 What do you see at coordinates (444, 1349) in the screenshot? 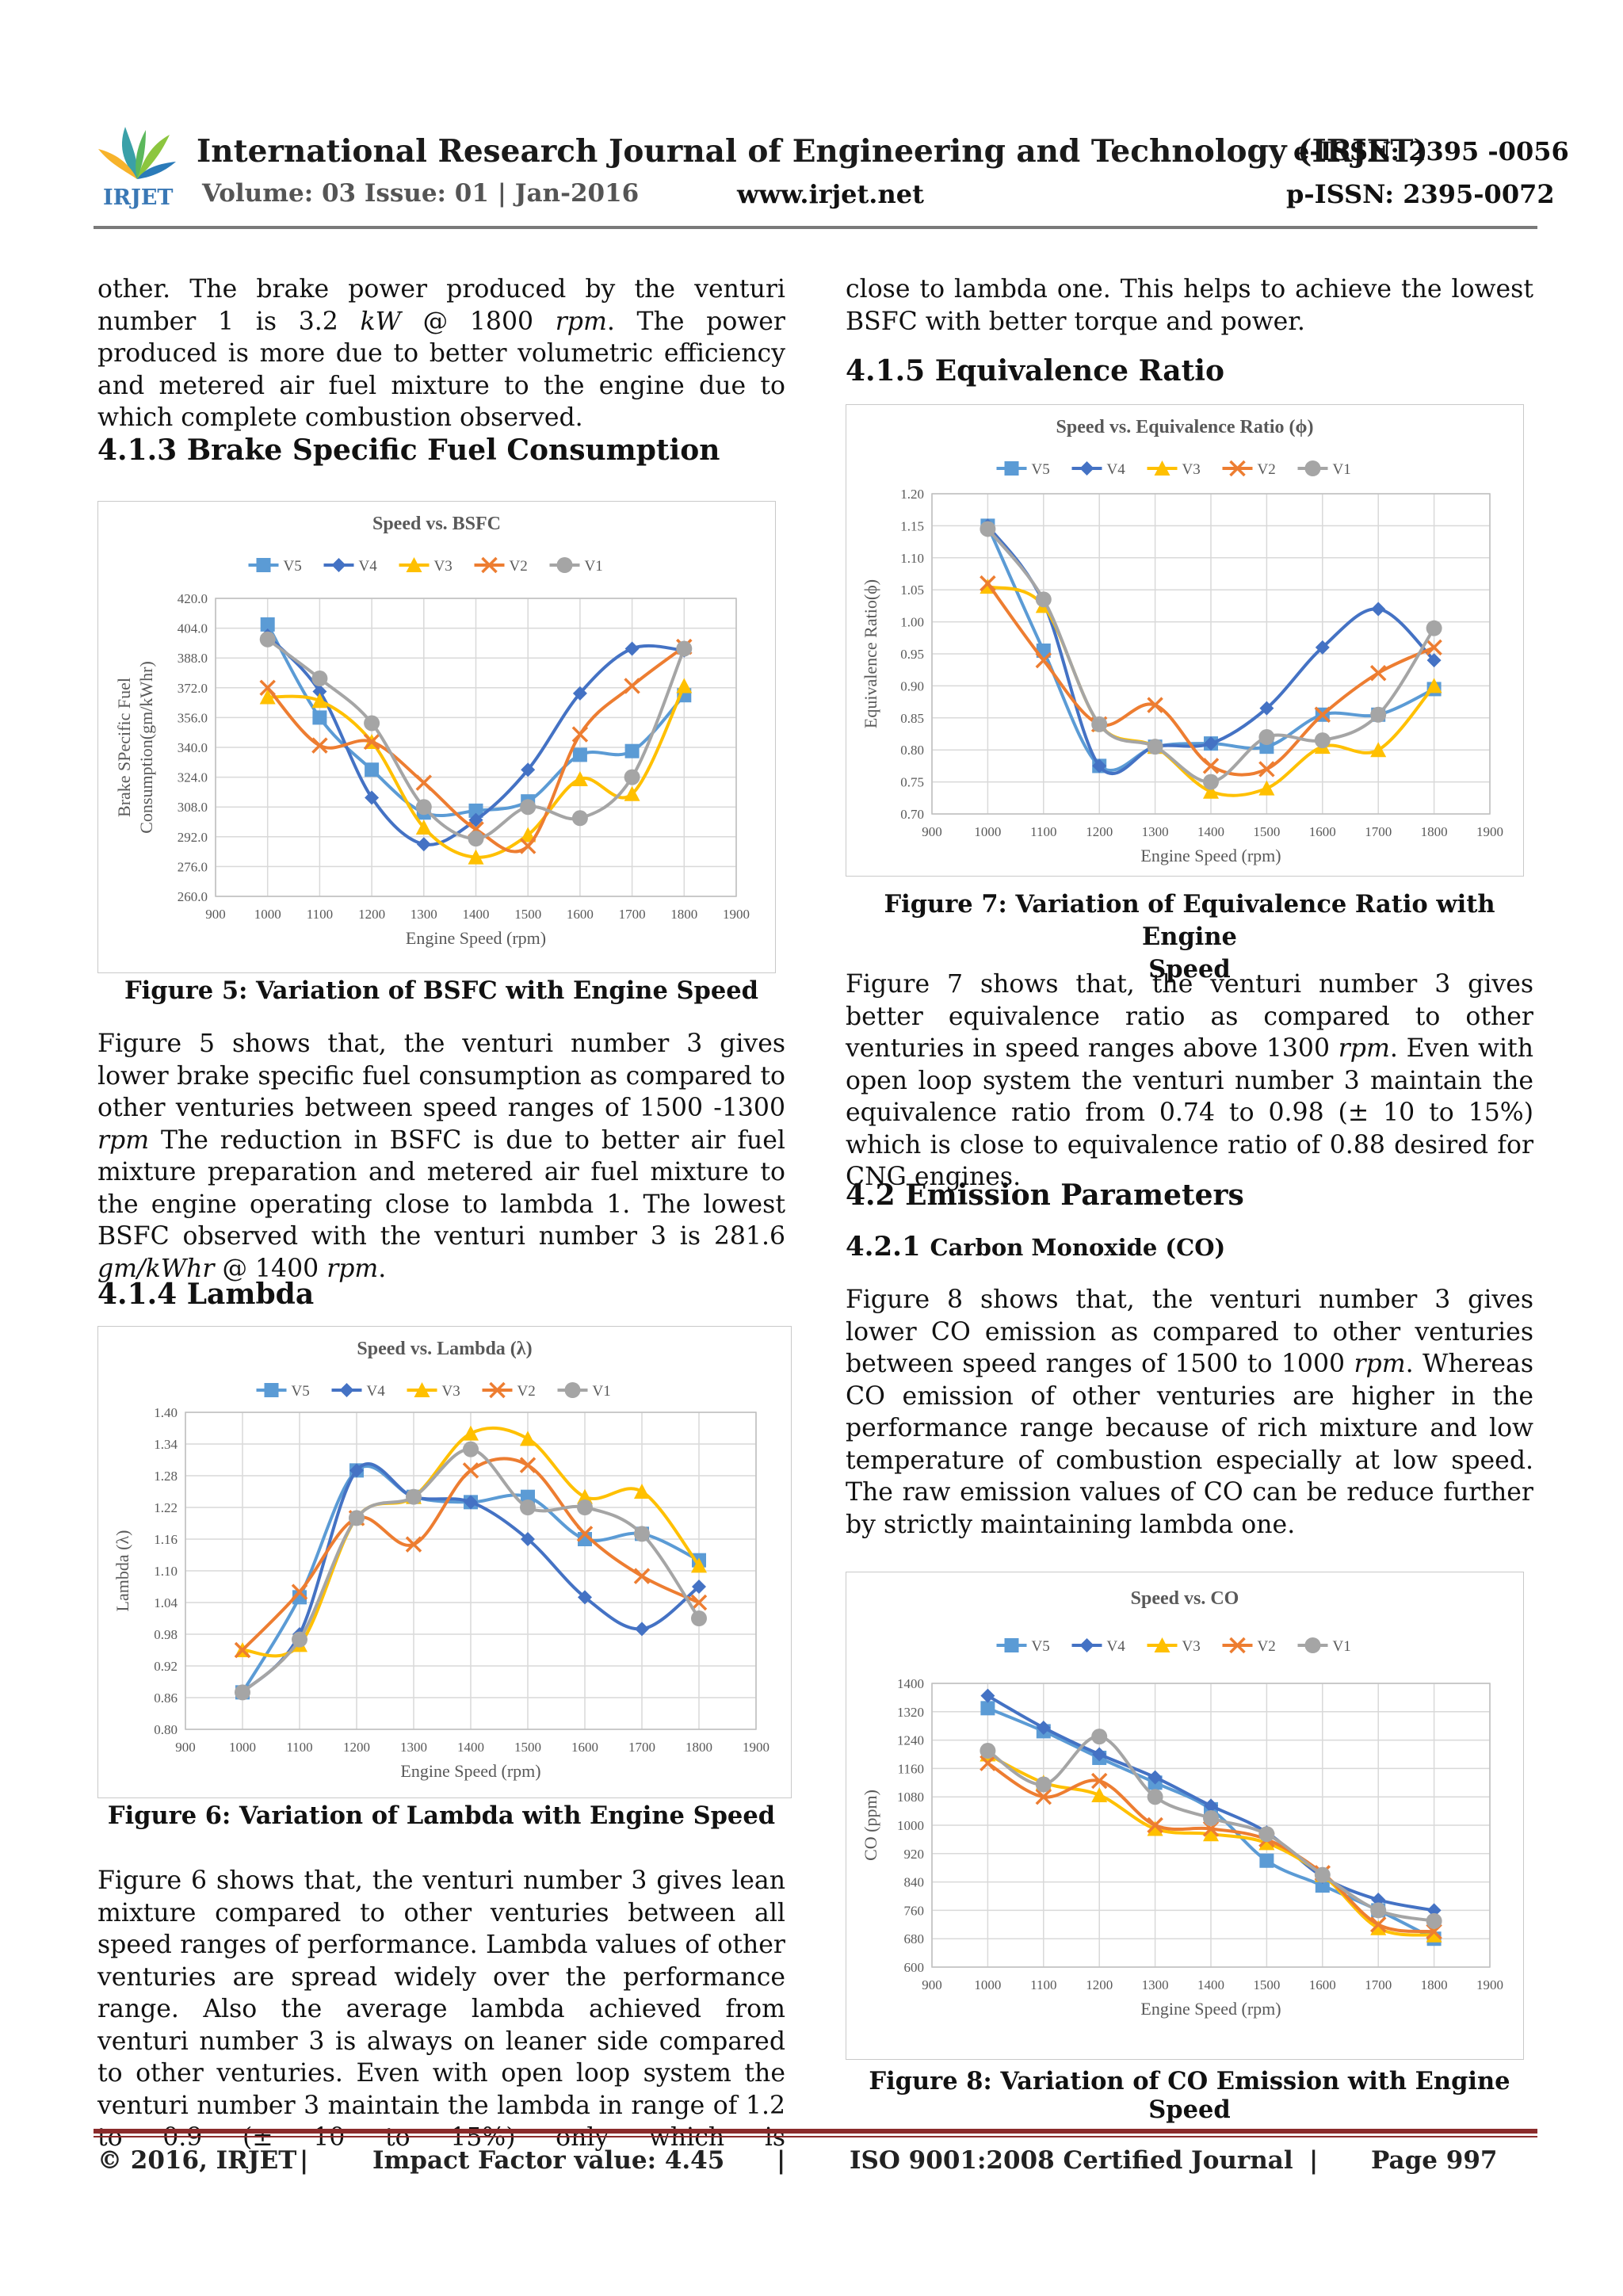
I see `chart-title: Speed vs. Lambda (λ)` at bounding box center [444, 1349].